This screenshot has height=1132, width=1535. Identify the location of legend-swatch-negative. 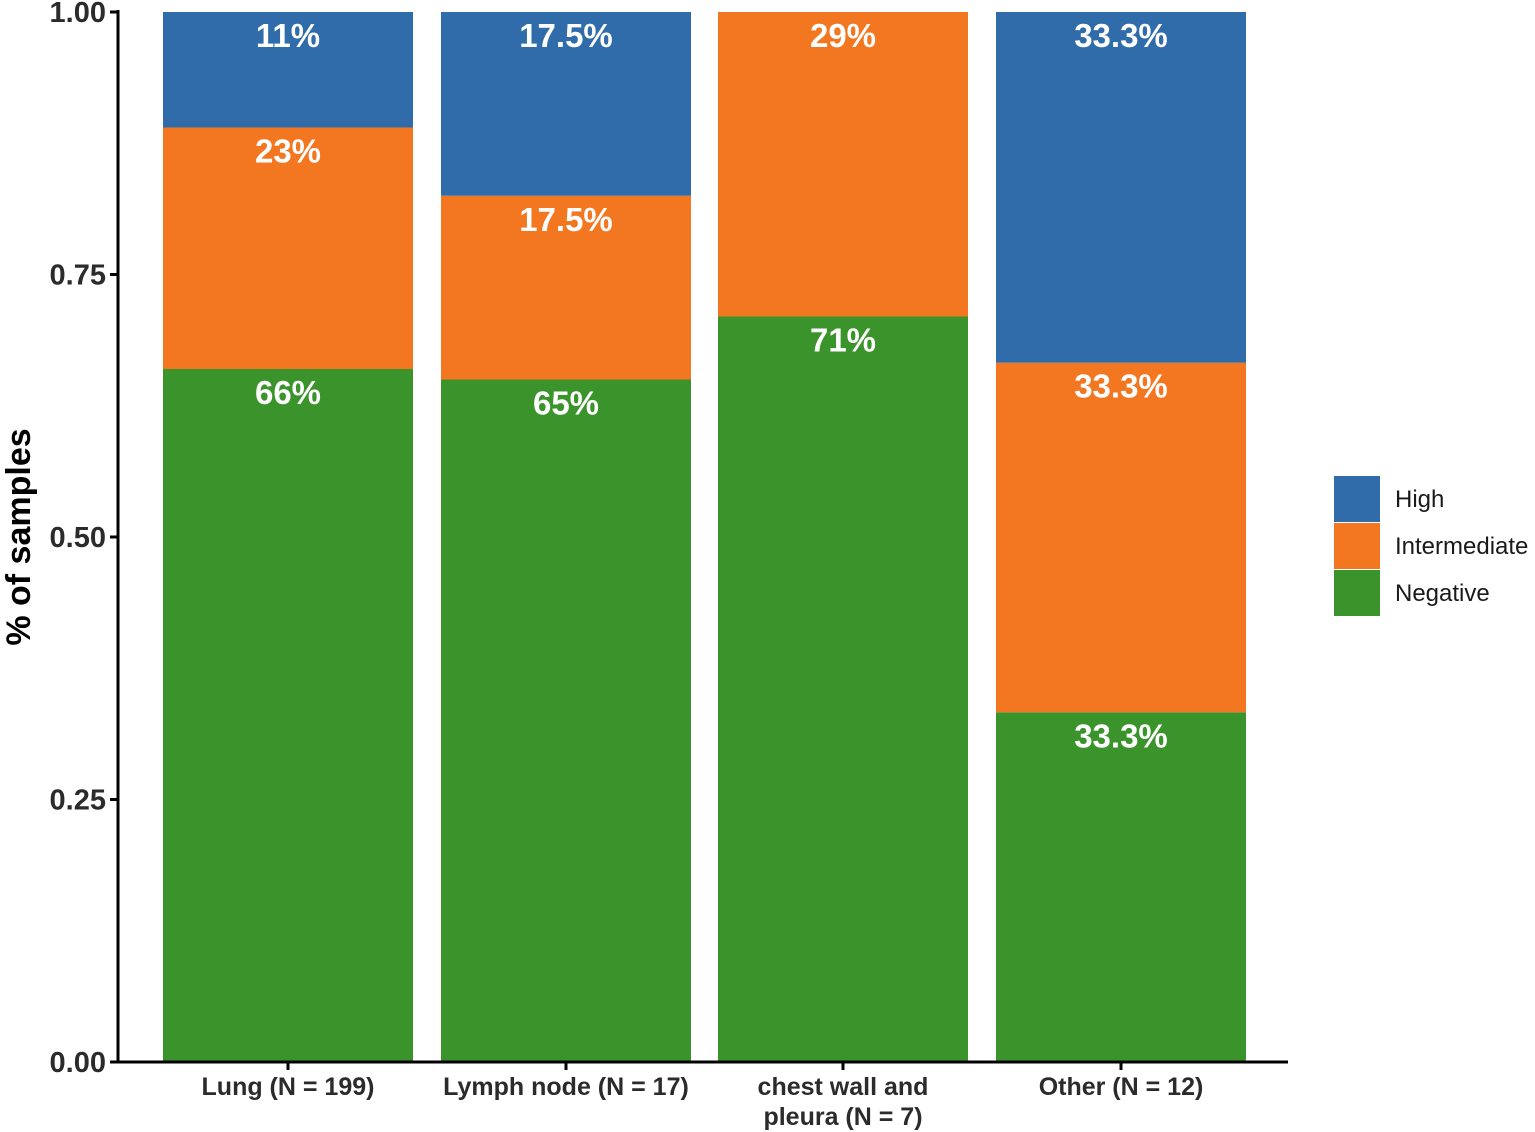
(1357, 593).